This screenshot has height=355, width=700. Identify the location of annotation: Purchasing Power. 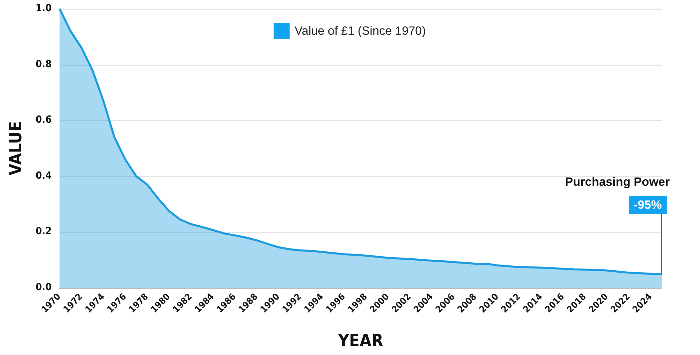
(617, 182).